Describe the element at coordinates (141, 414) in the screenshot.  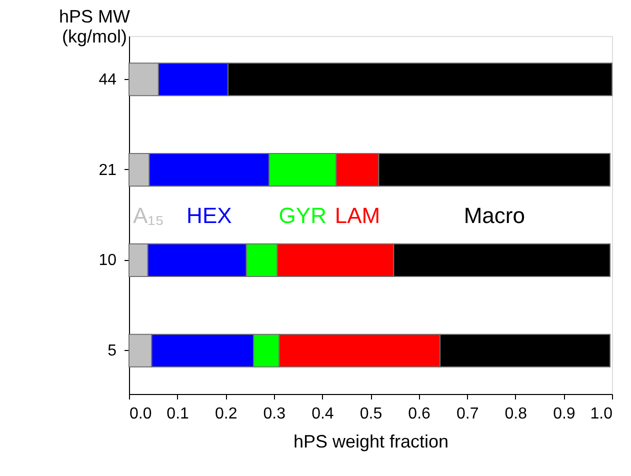
I see `x-tick-label: 0.0` at that location.